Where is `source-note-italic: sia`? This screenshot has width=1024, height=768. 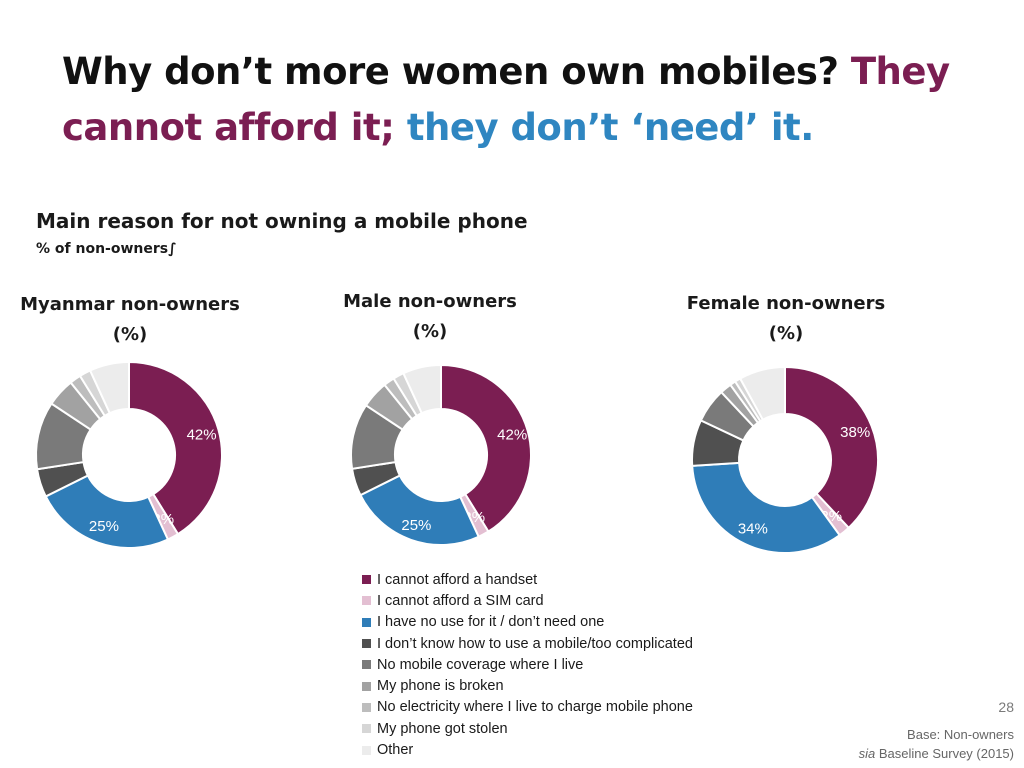 source-note-italic: sia is located at coordinates (867, 753).